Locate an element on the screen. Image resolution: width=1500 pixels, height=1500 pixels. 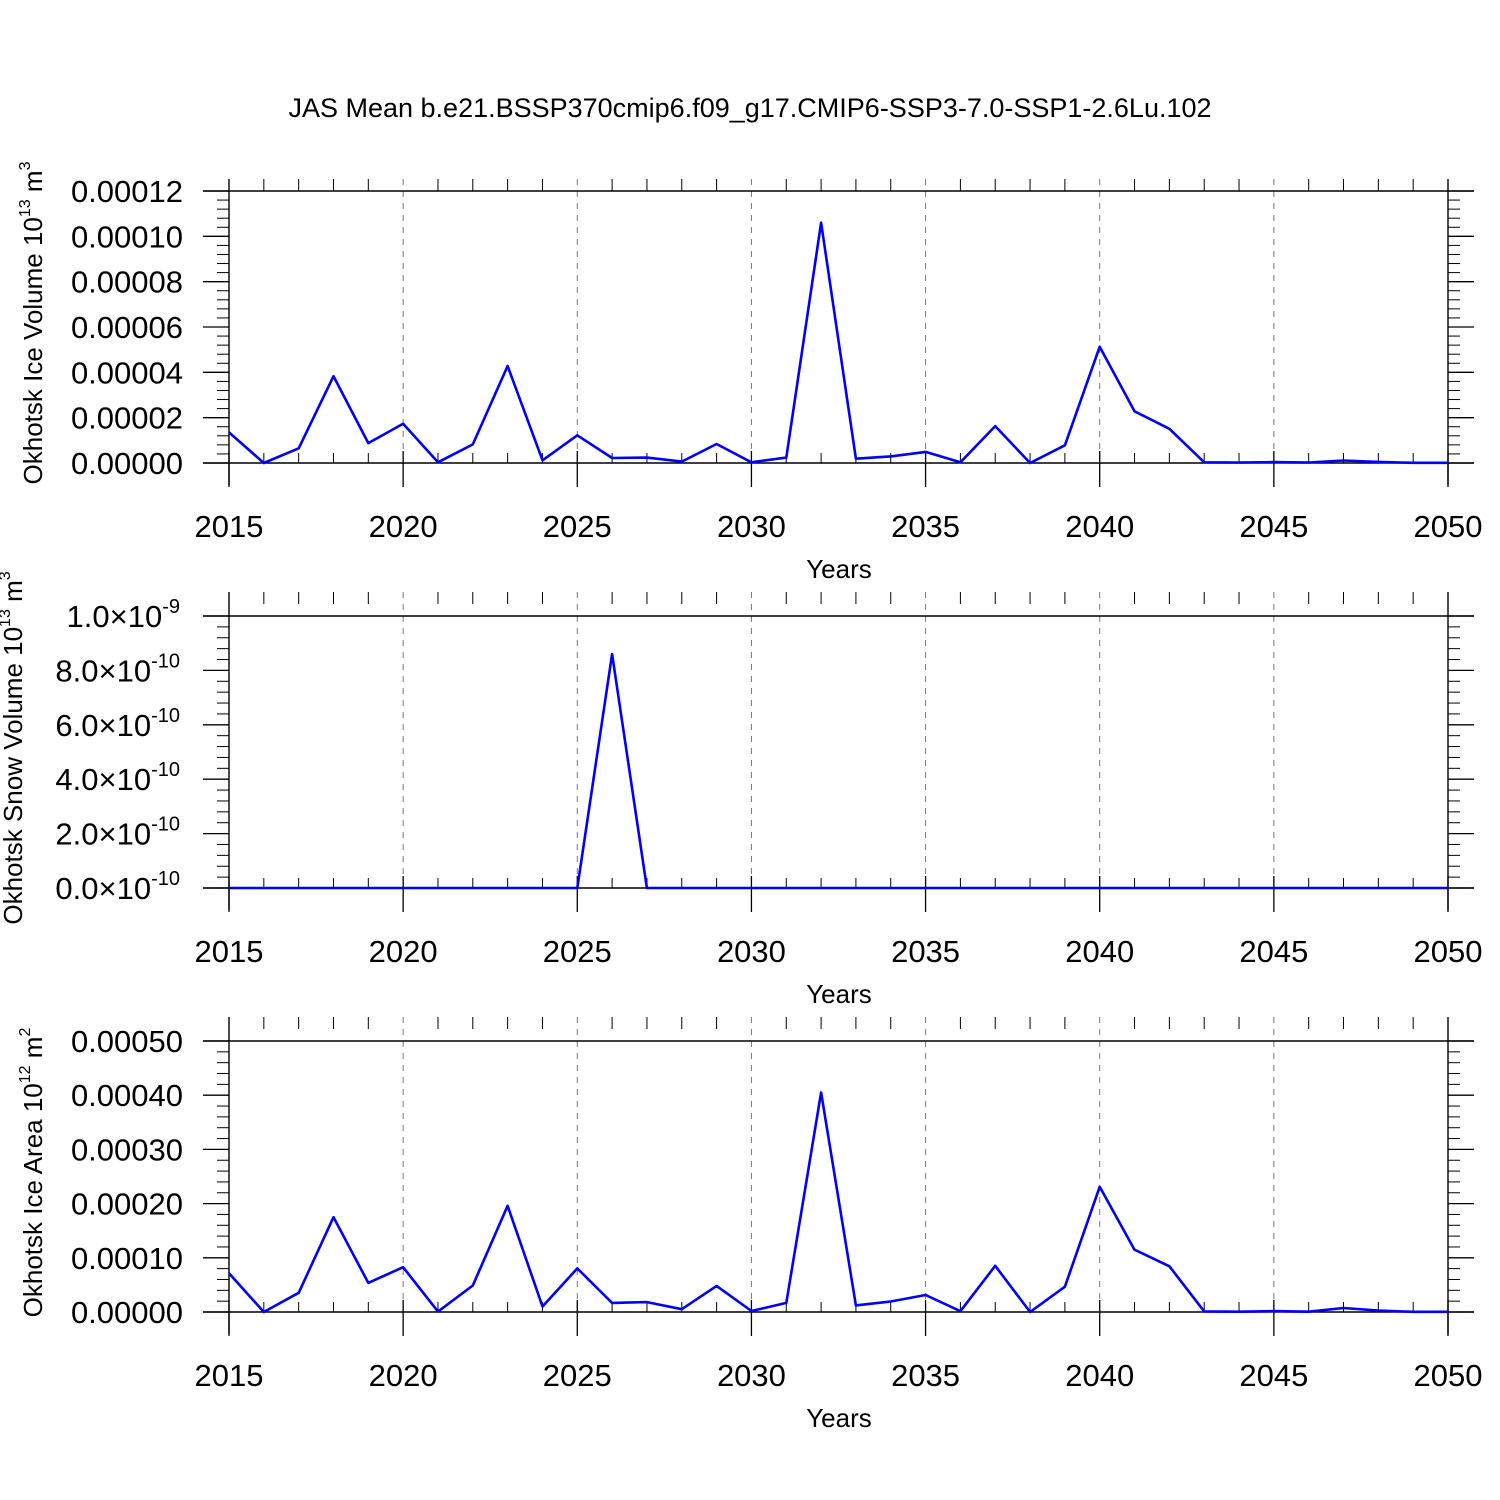
y-tick-label: 0.00030 is located at coordinates (127, 1149).